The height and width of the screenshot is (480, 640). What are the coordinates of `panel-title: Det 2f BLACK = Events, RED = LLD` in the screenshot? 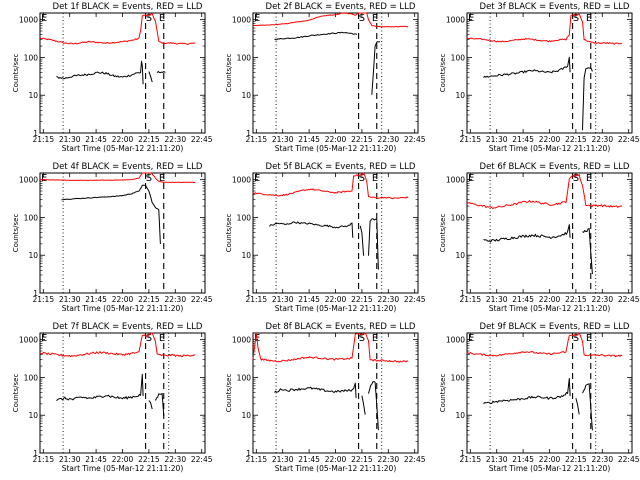 It's located at (341, 7).